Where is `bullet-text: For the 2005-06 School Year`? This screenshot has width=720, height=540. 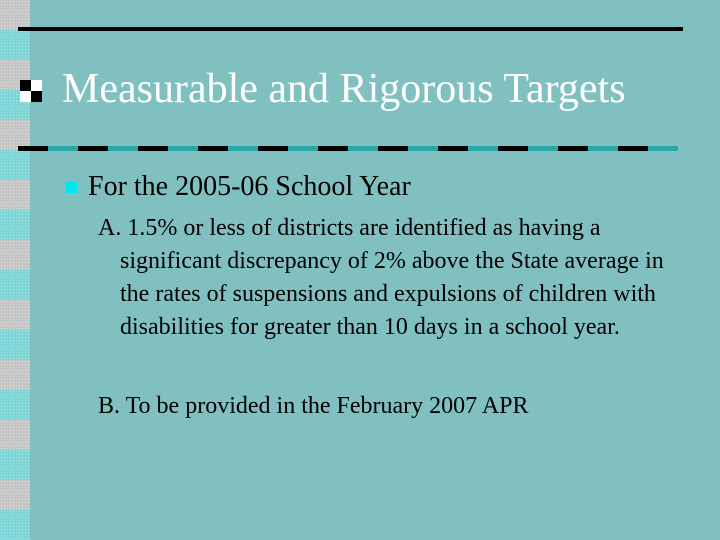 bullet-text: For the 2005-06 School Year is located at coordinates (249, 186).